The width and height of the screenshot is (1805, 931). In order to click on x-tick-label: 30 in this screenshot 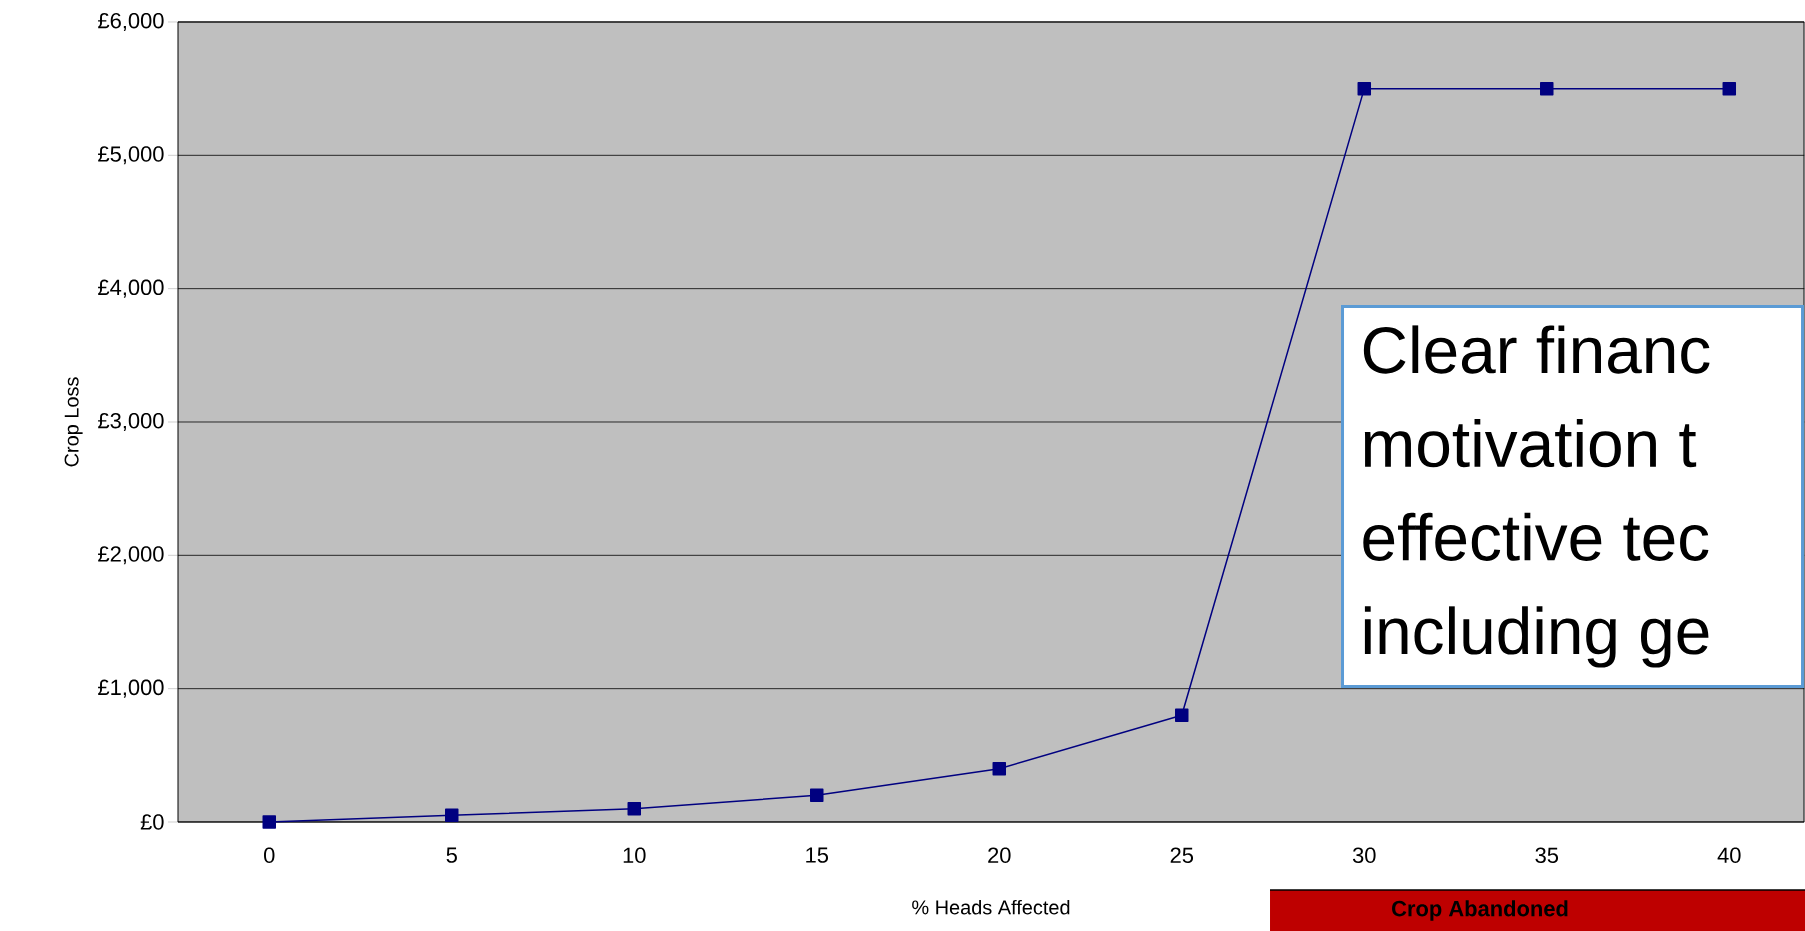, I will do `click(1364, 855)`.